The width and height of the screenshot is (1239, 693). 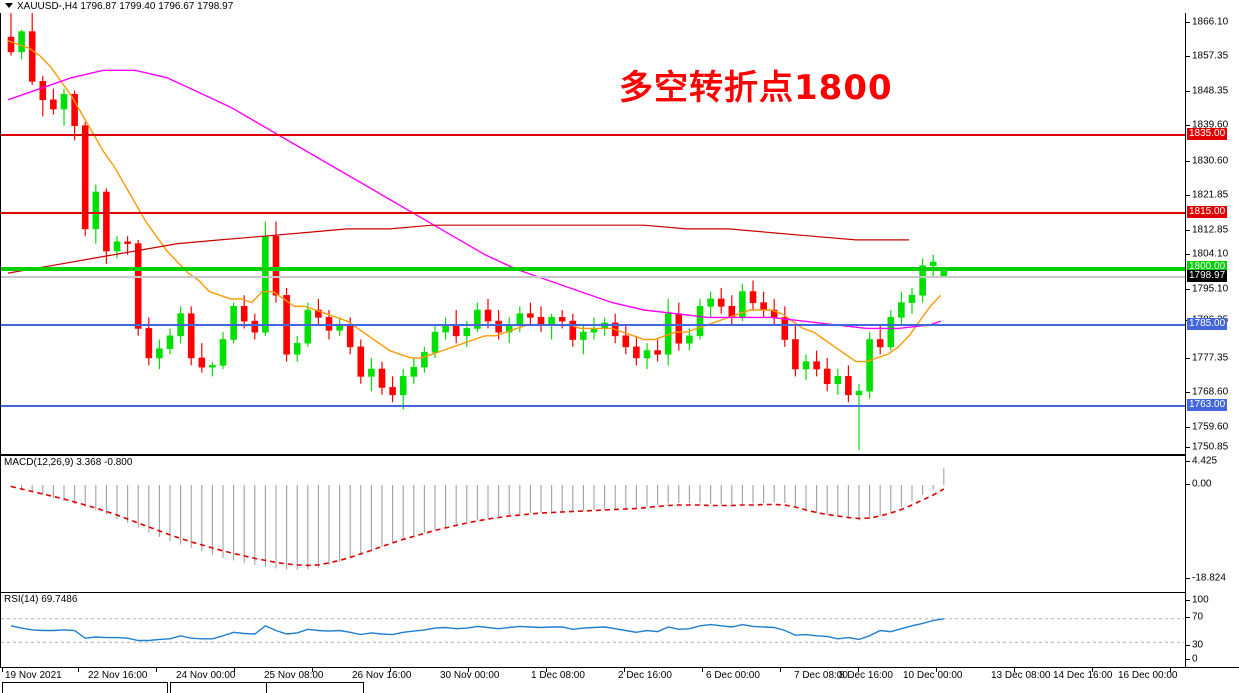 I want to click on rsi-scale-label: 100, so click(x=1200, y=600).